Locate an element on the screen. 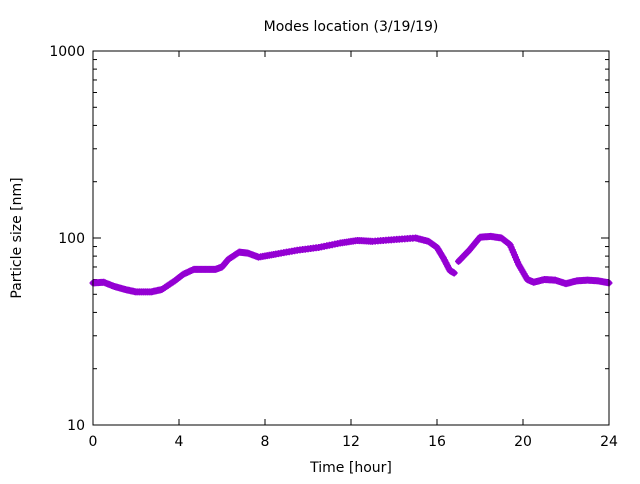 The width and height of the screenshot is (640, 484). data-point is located at coordinates (454, 273).